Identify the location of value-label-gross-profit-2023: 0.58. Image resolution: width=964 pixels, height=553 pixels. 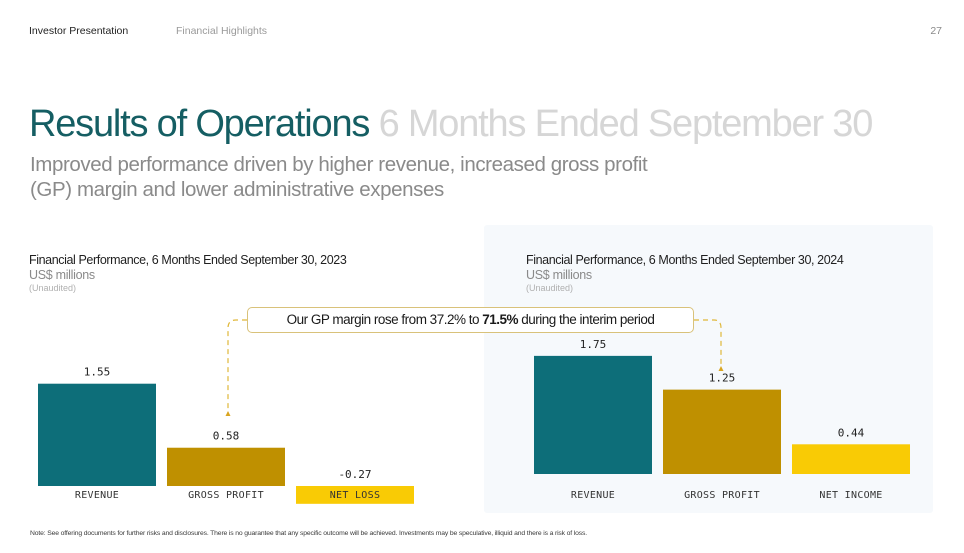
(226, 436).